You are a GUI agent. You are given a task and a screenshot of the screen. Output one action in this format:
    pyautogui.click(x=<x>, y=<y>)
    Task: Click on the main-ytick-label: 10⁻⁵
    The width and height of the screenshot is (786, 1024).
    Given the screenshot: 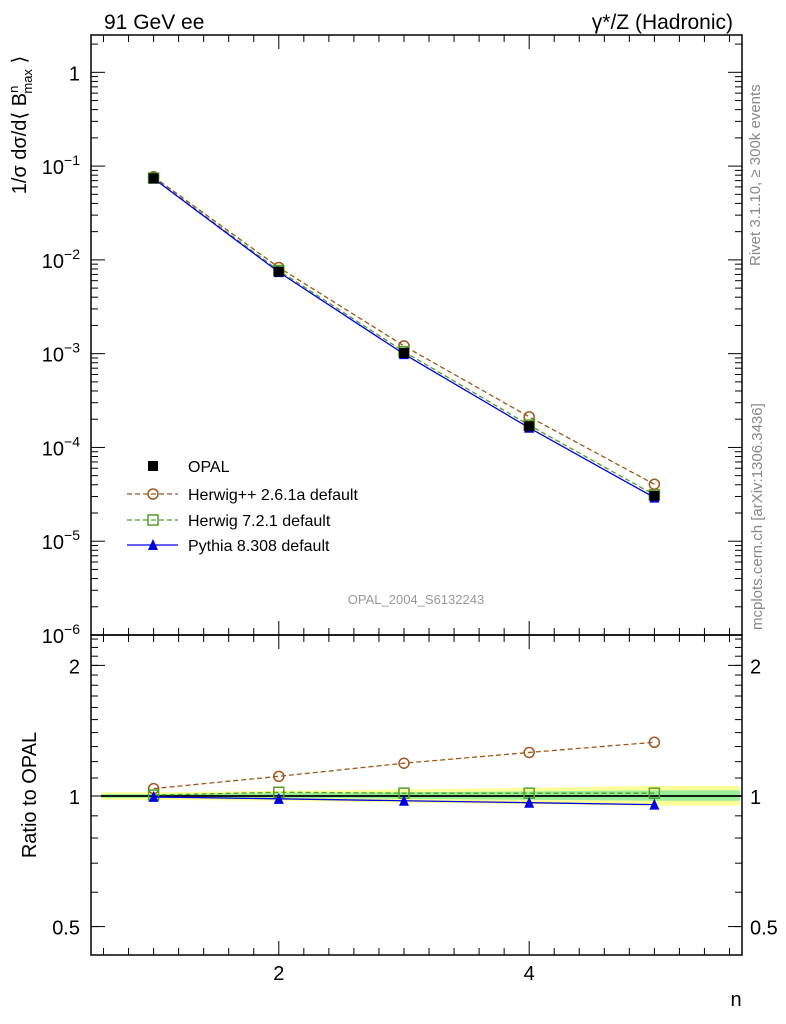 What is the action you would take?
    pyautogui.click(x=61, y=540)
    